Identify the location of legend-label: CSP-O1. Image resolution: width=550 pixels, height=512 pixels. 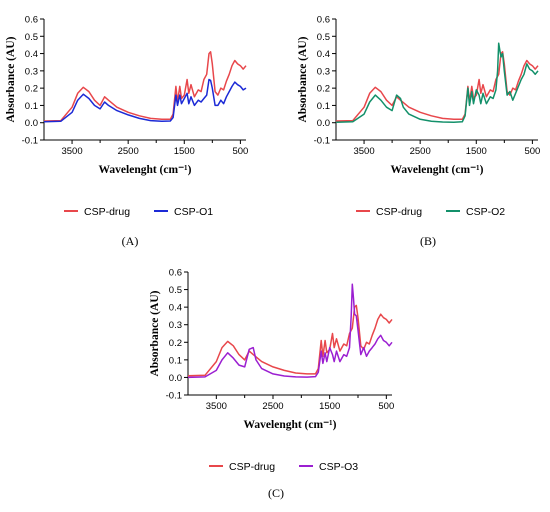
(193, 212).